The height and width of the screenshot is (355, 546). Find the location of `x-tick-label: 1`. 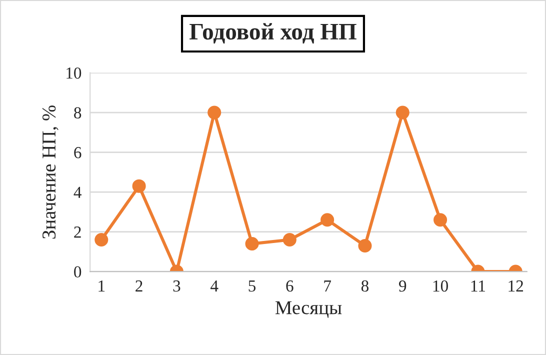

x-tick-label: 1 is located at coordinates (101, 286).